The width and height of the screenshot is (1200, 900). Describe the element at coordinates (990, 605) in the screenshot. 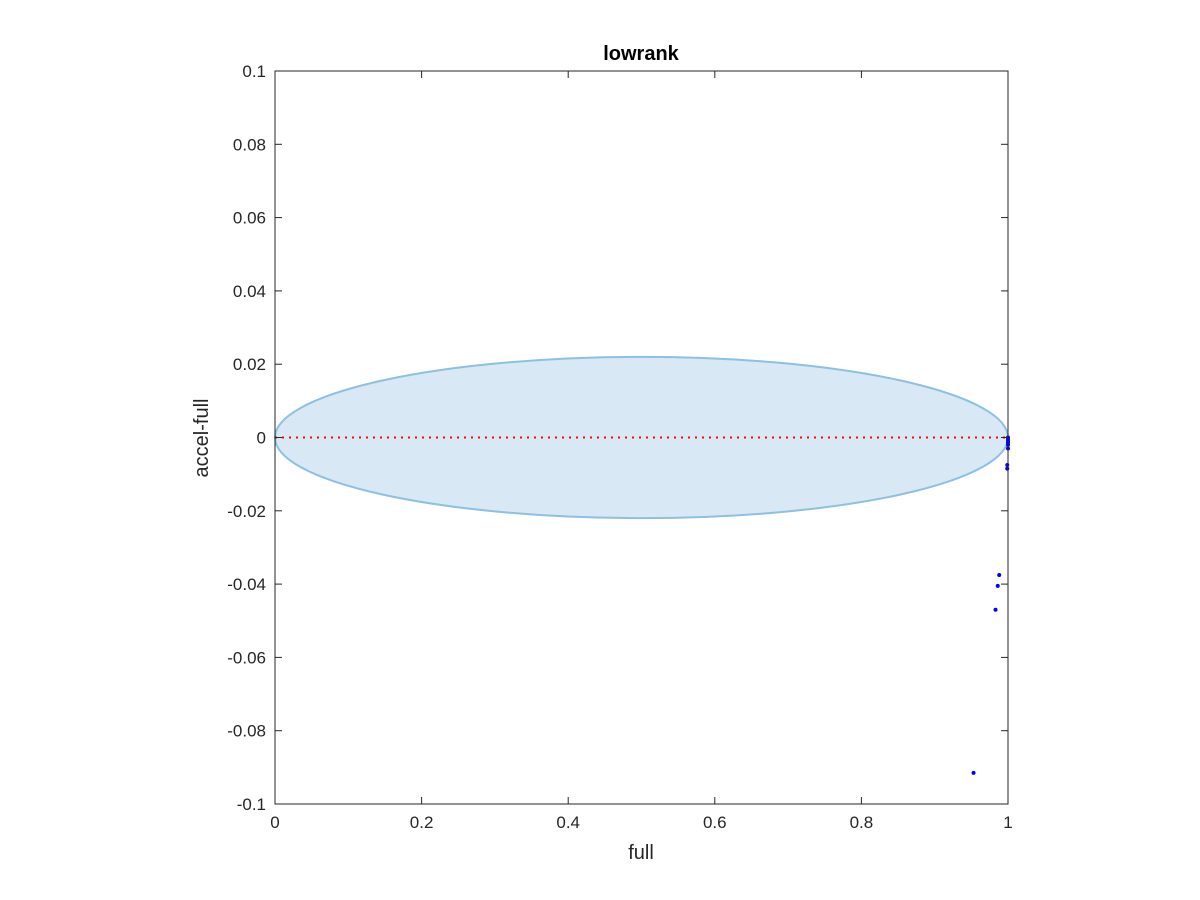

I see `points-layer` at that location.